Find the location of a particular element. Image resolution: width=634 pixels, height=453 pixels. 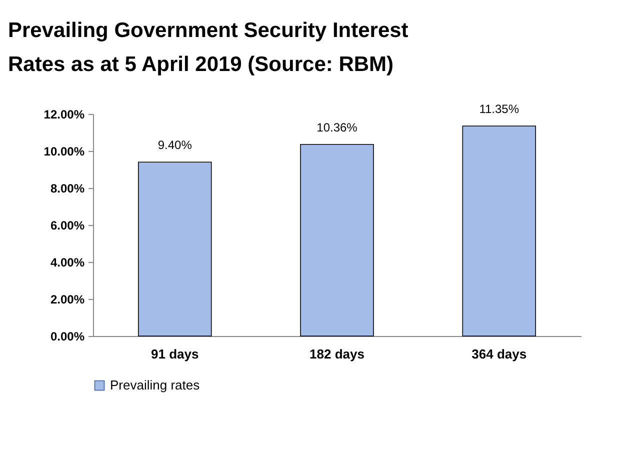

text: 11.35% is located at coordinates (499, 109).